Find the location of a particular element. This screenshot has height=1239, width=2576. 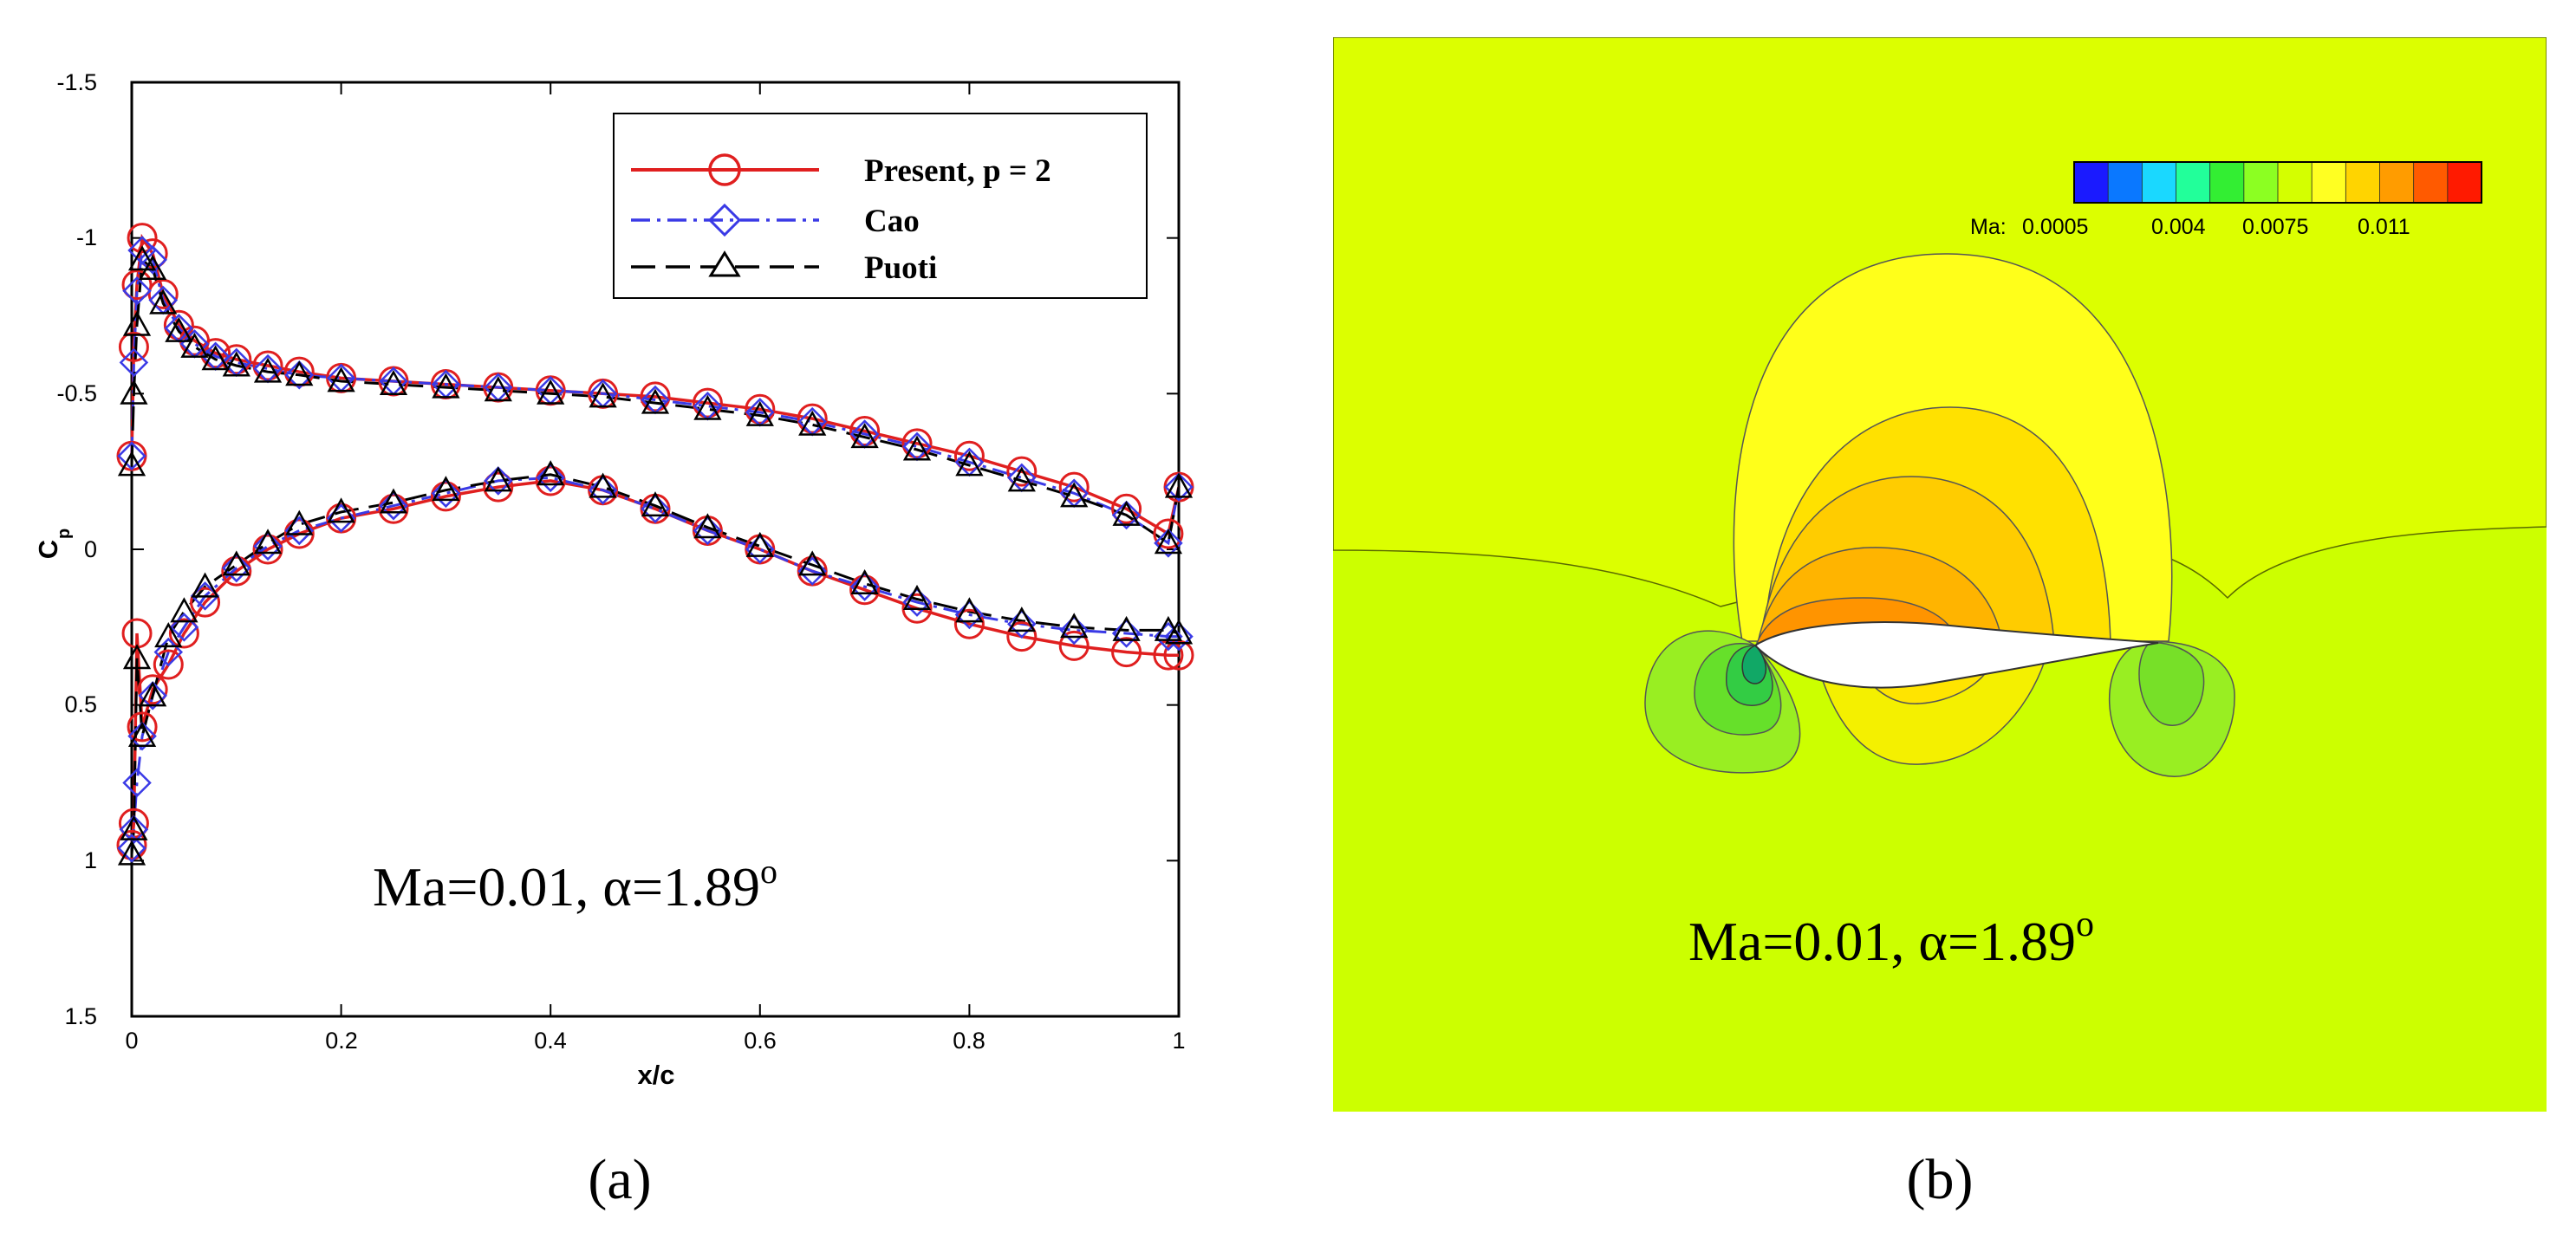

colorbar-tick-label: 0.0075 is located at coordinates (2275, 227).